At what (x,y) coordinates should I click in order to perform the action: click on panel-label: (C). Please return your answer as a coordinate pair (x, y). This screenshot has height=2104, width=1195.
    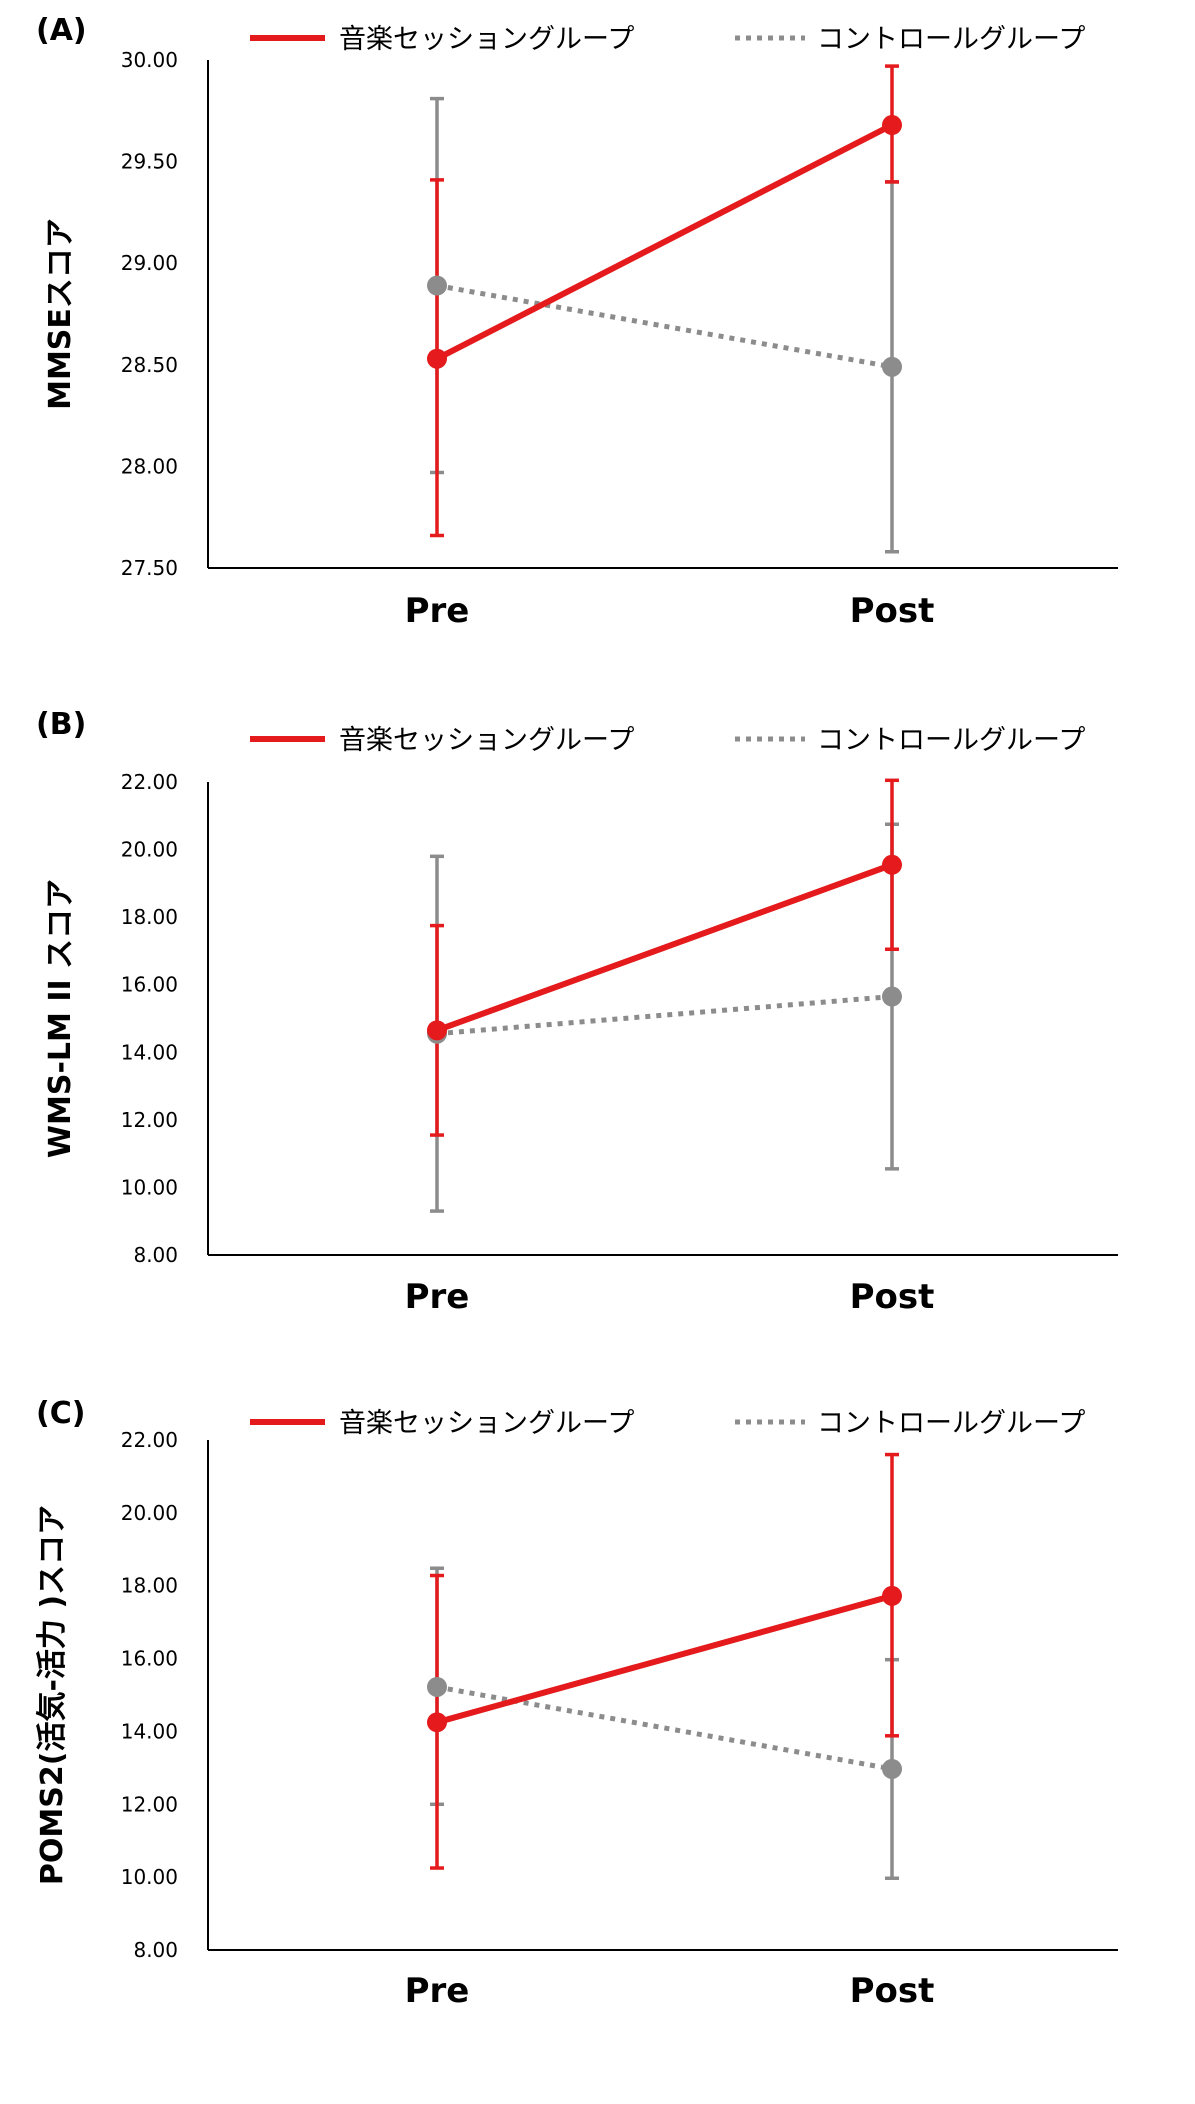
    Looking at the image, I should click on (60, 1413).